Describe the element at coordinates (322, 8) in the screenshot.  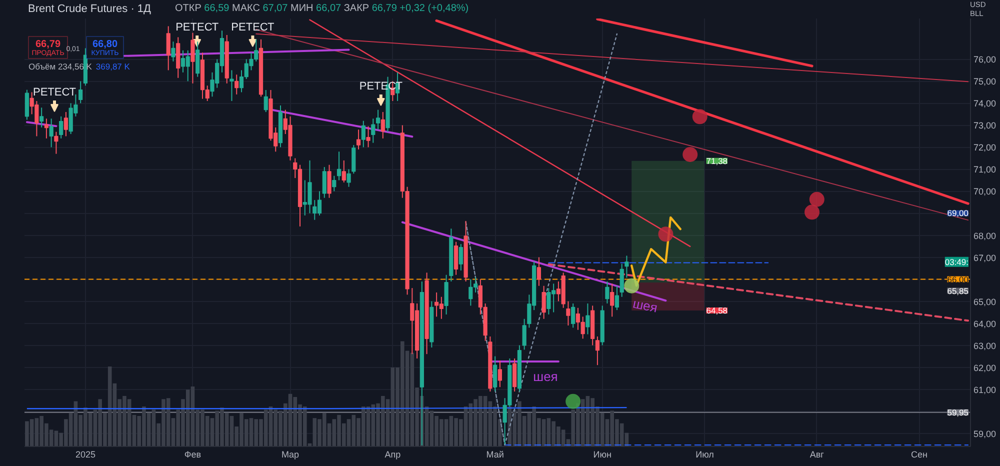
I see `text: ОТКР 66,59 МАКС 67,07 МИН 66,07 ЗАКР 66,79 +0,32 (+0,48%)` at that location.